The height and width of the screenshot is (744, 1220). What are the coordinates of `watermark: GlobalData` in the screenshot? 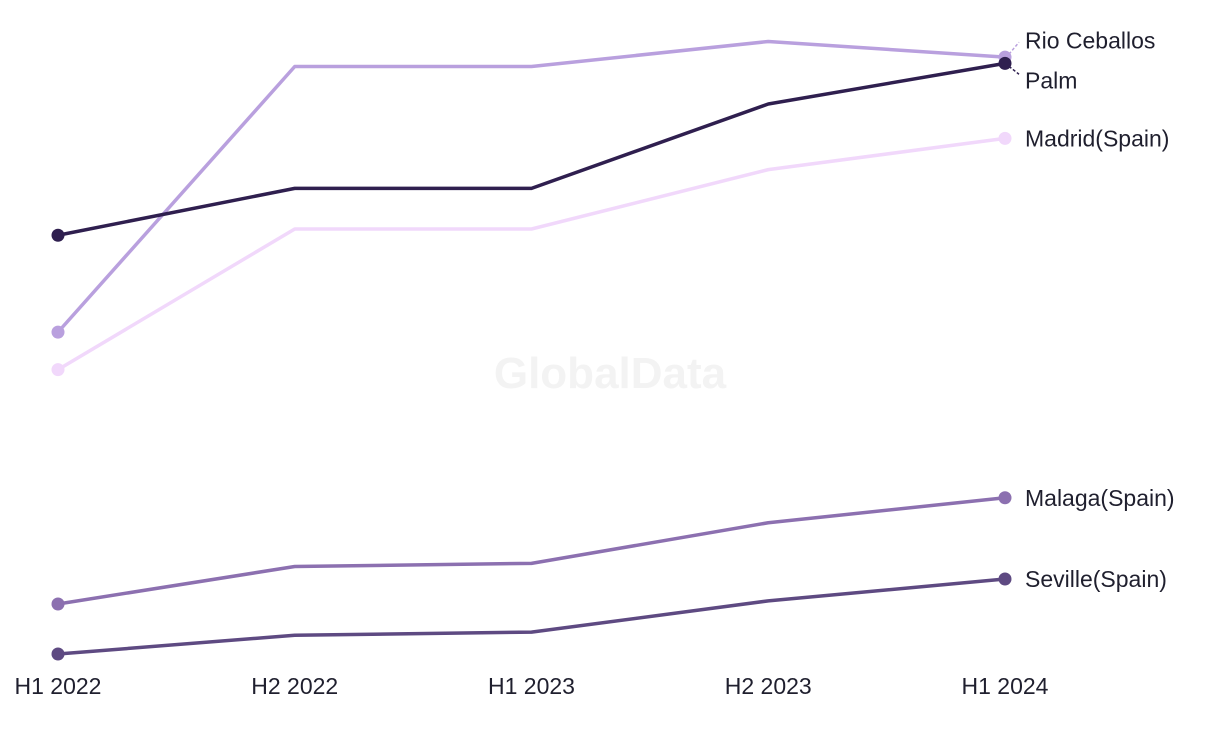 It's located at (610, 373).